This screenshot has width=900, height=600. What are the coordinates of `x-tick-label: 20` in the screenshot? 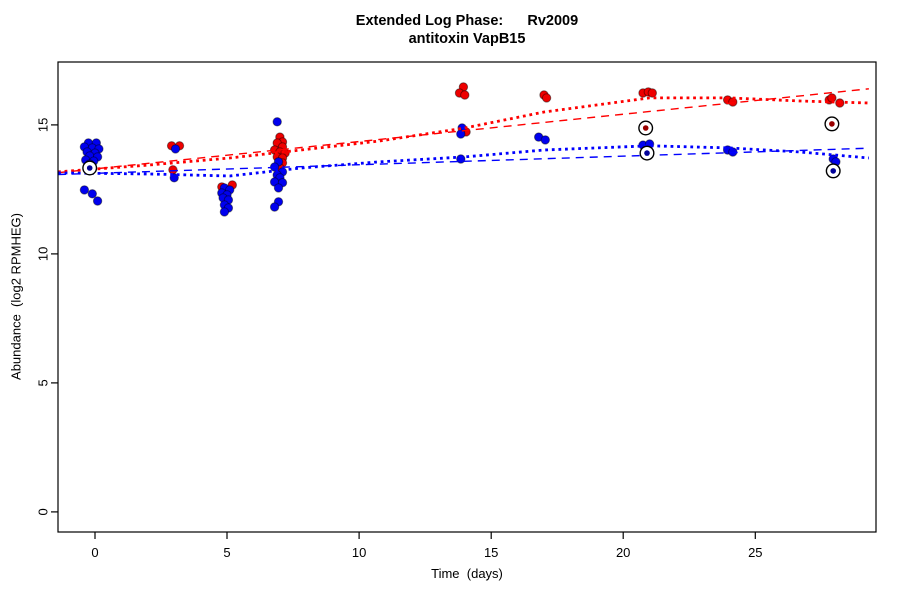 It's located at (623, 552).